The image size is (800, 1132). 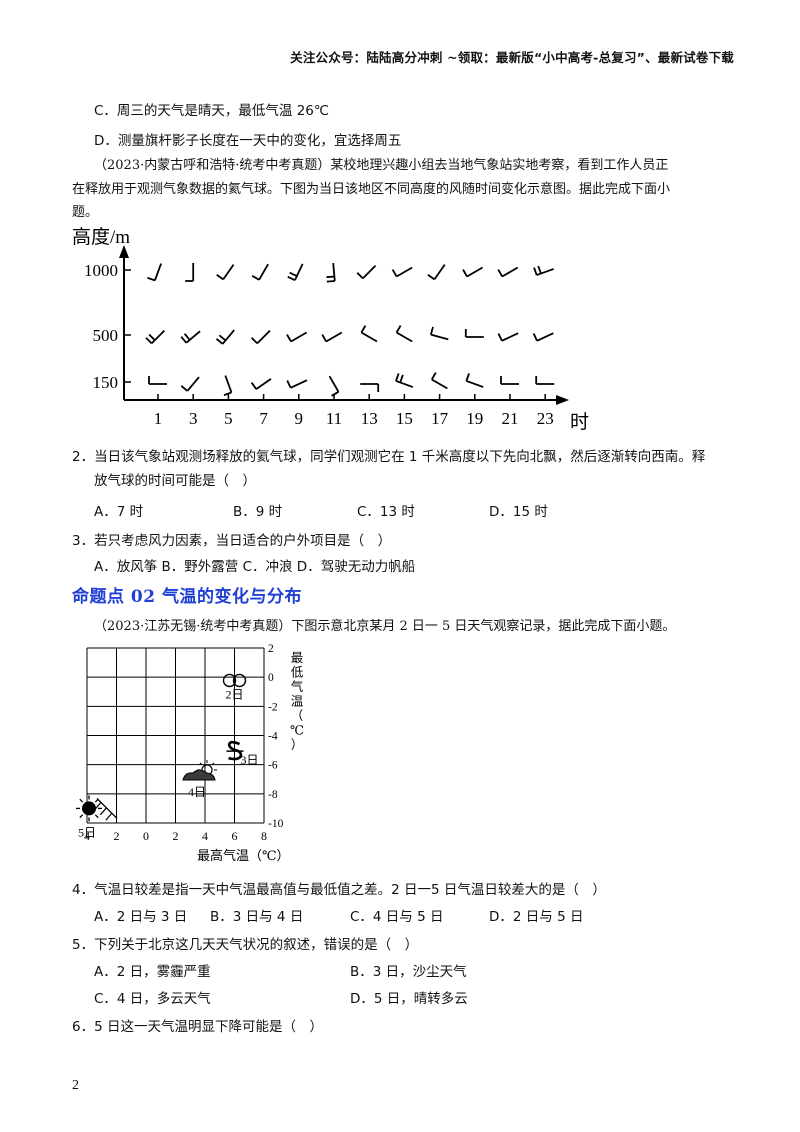 What do you see at coordinates (187, 597) in the screenshot?
I see `section-title: 命题点 02 气温的变化与分布` at bounding box center [187, 597].